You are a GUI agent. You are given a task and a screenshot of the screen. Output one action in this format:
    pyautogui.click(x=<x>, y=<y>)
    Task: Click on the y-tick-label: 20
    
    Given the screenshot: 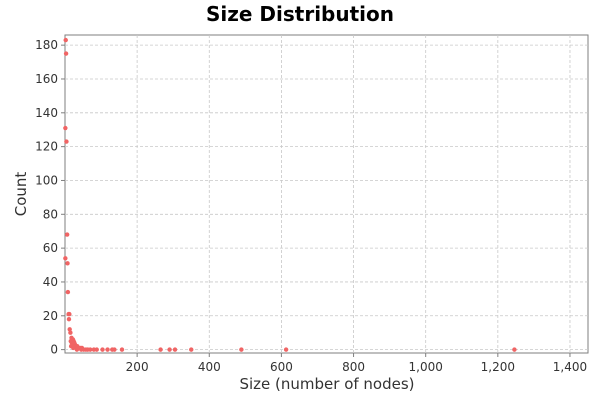 What is the action you would take?
    pyautogui.click(x=50, y=316)
    